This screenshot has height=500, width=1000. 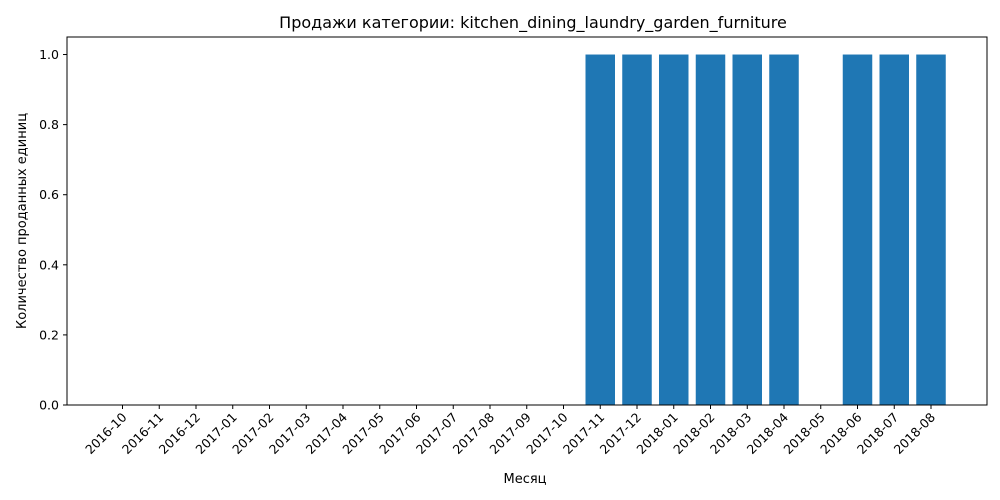 What do you see at coordinates (49, 334) in the screenshot?
I see `y-tick-label: 0.2` at bounding box center [49, 334].